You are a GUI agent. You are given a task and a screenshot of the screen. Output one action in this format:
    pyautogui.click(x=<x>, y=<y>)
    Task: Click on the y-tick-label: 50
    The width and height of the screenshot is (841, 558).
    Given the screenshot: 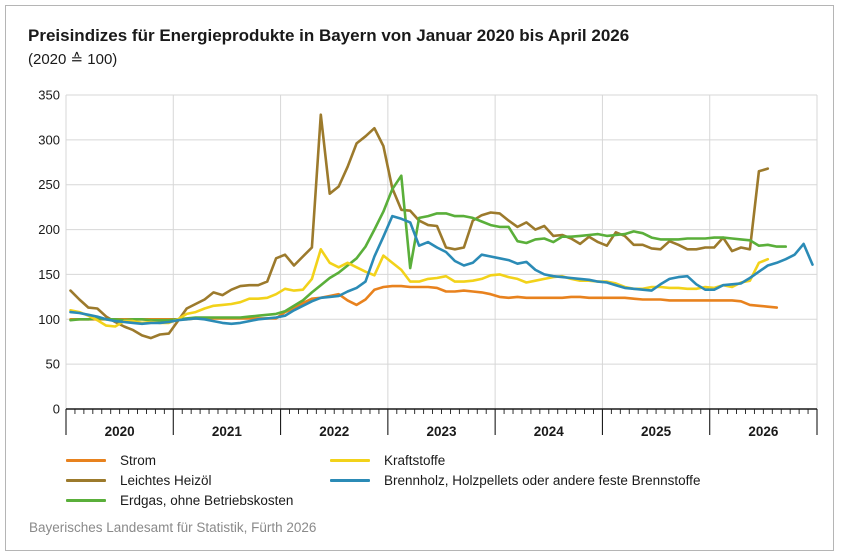 What is the action you would take?
    pyautogui.click(x=53, y=364)
    